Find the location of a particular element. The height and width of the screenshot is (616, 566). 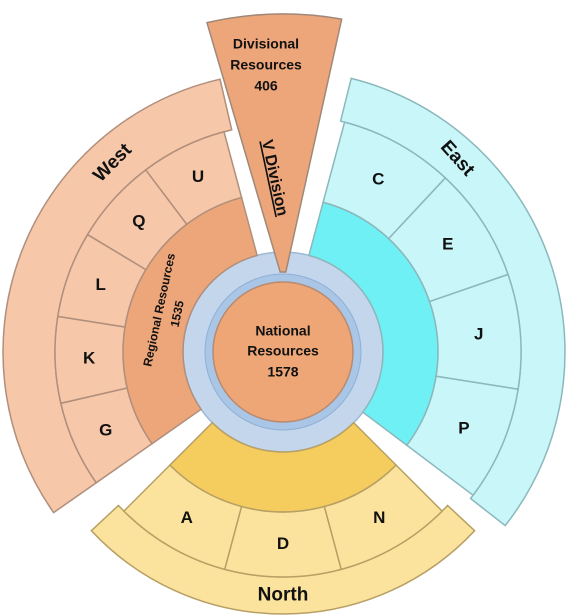

national-circle is located at coordinates (283, 352).